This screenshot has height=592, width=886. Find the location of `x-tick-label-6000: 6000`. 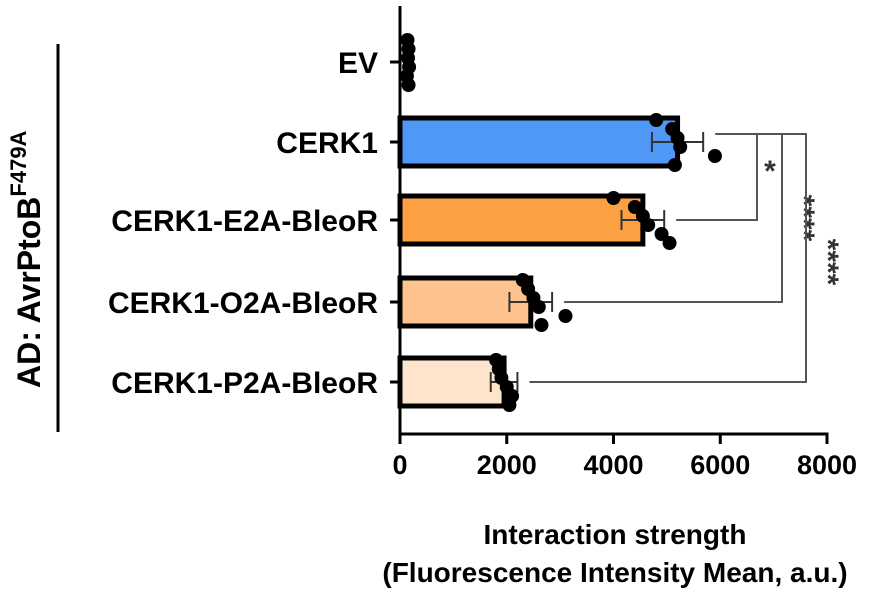

x-tick-label-6000: 6000 is located at coordinates (720, 465).